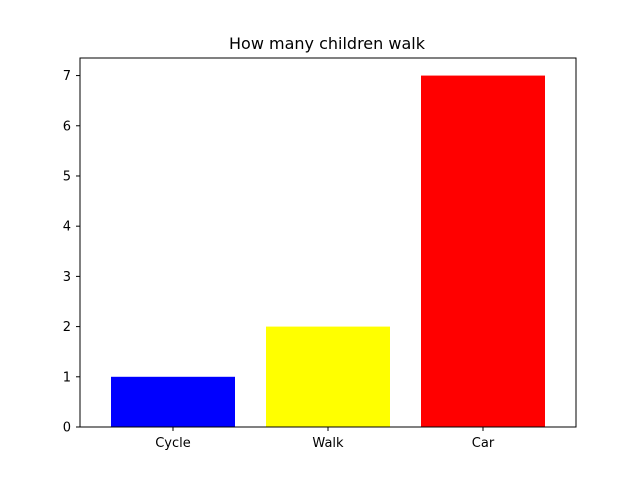  I want to click on y-tick-label: 1, so click(67, 377).